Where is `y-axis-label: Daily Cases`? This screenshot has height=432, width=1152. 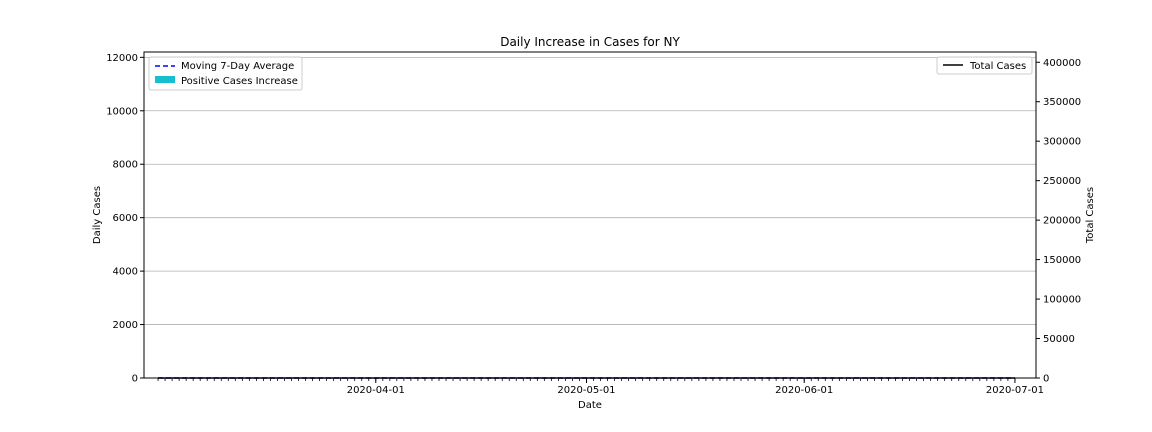
y-axis-label: Daily Cases is located at coordinates (97, 215).